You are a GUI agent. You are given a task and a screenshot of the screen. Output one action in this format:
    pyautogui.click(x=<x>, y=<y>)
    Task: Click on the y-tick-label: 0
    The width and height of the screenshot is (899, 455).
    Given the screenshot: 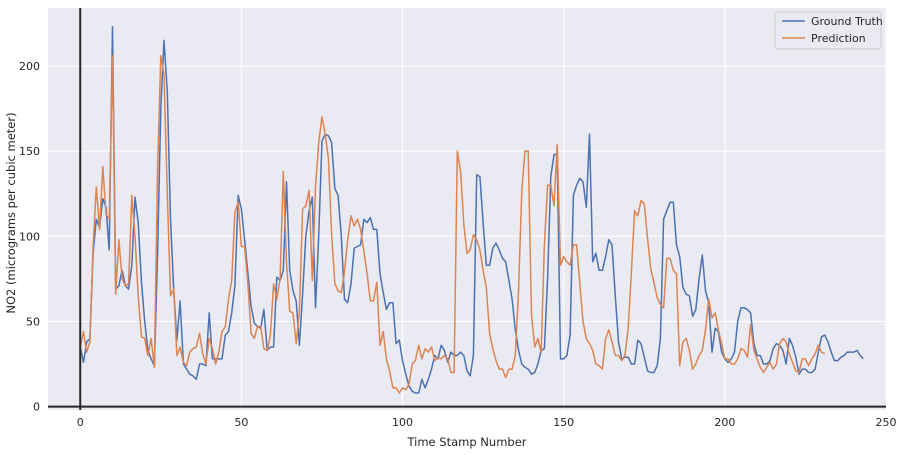 What is the action you would take?
    pyautogui.click(x=36, y=407)
    